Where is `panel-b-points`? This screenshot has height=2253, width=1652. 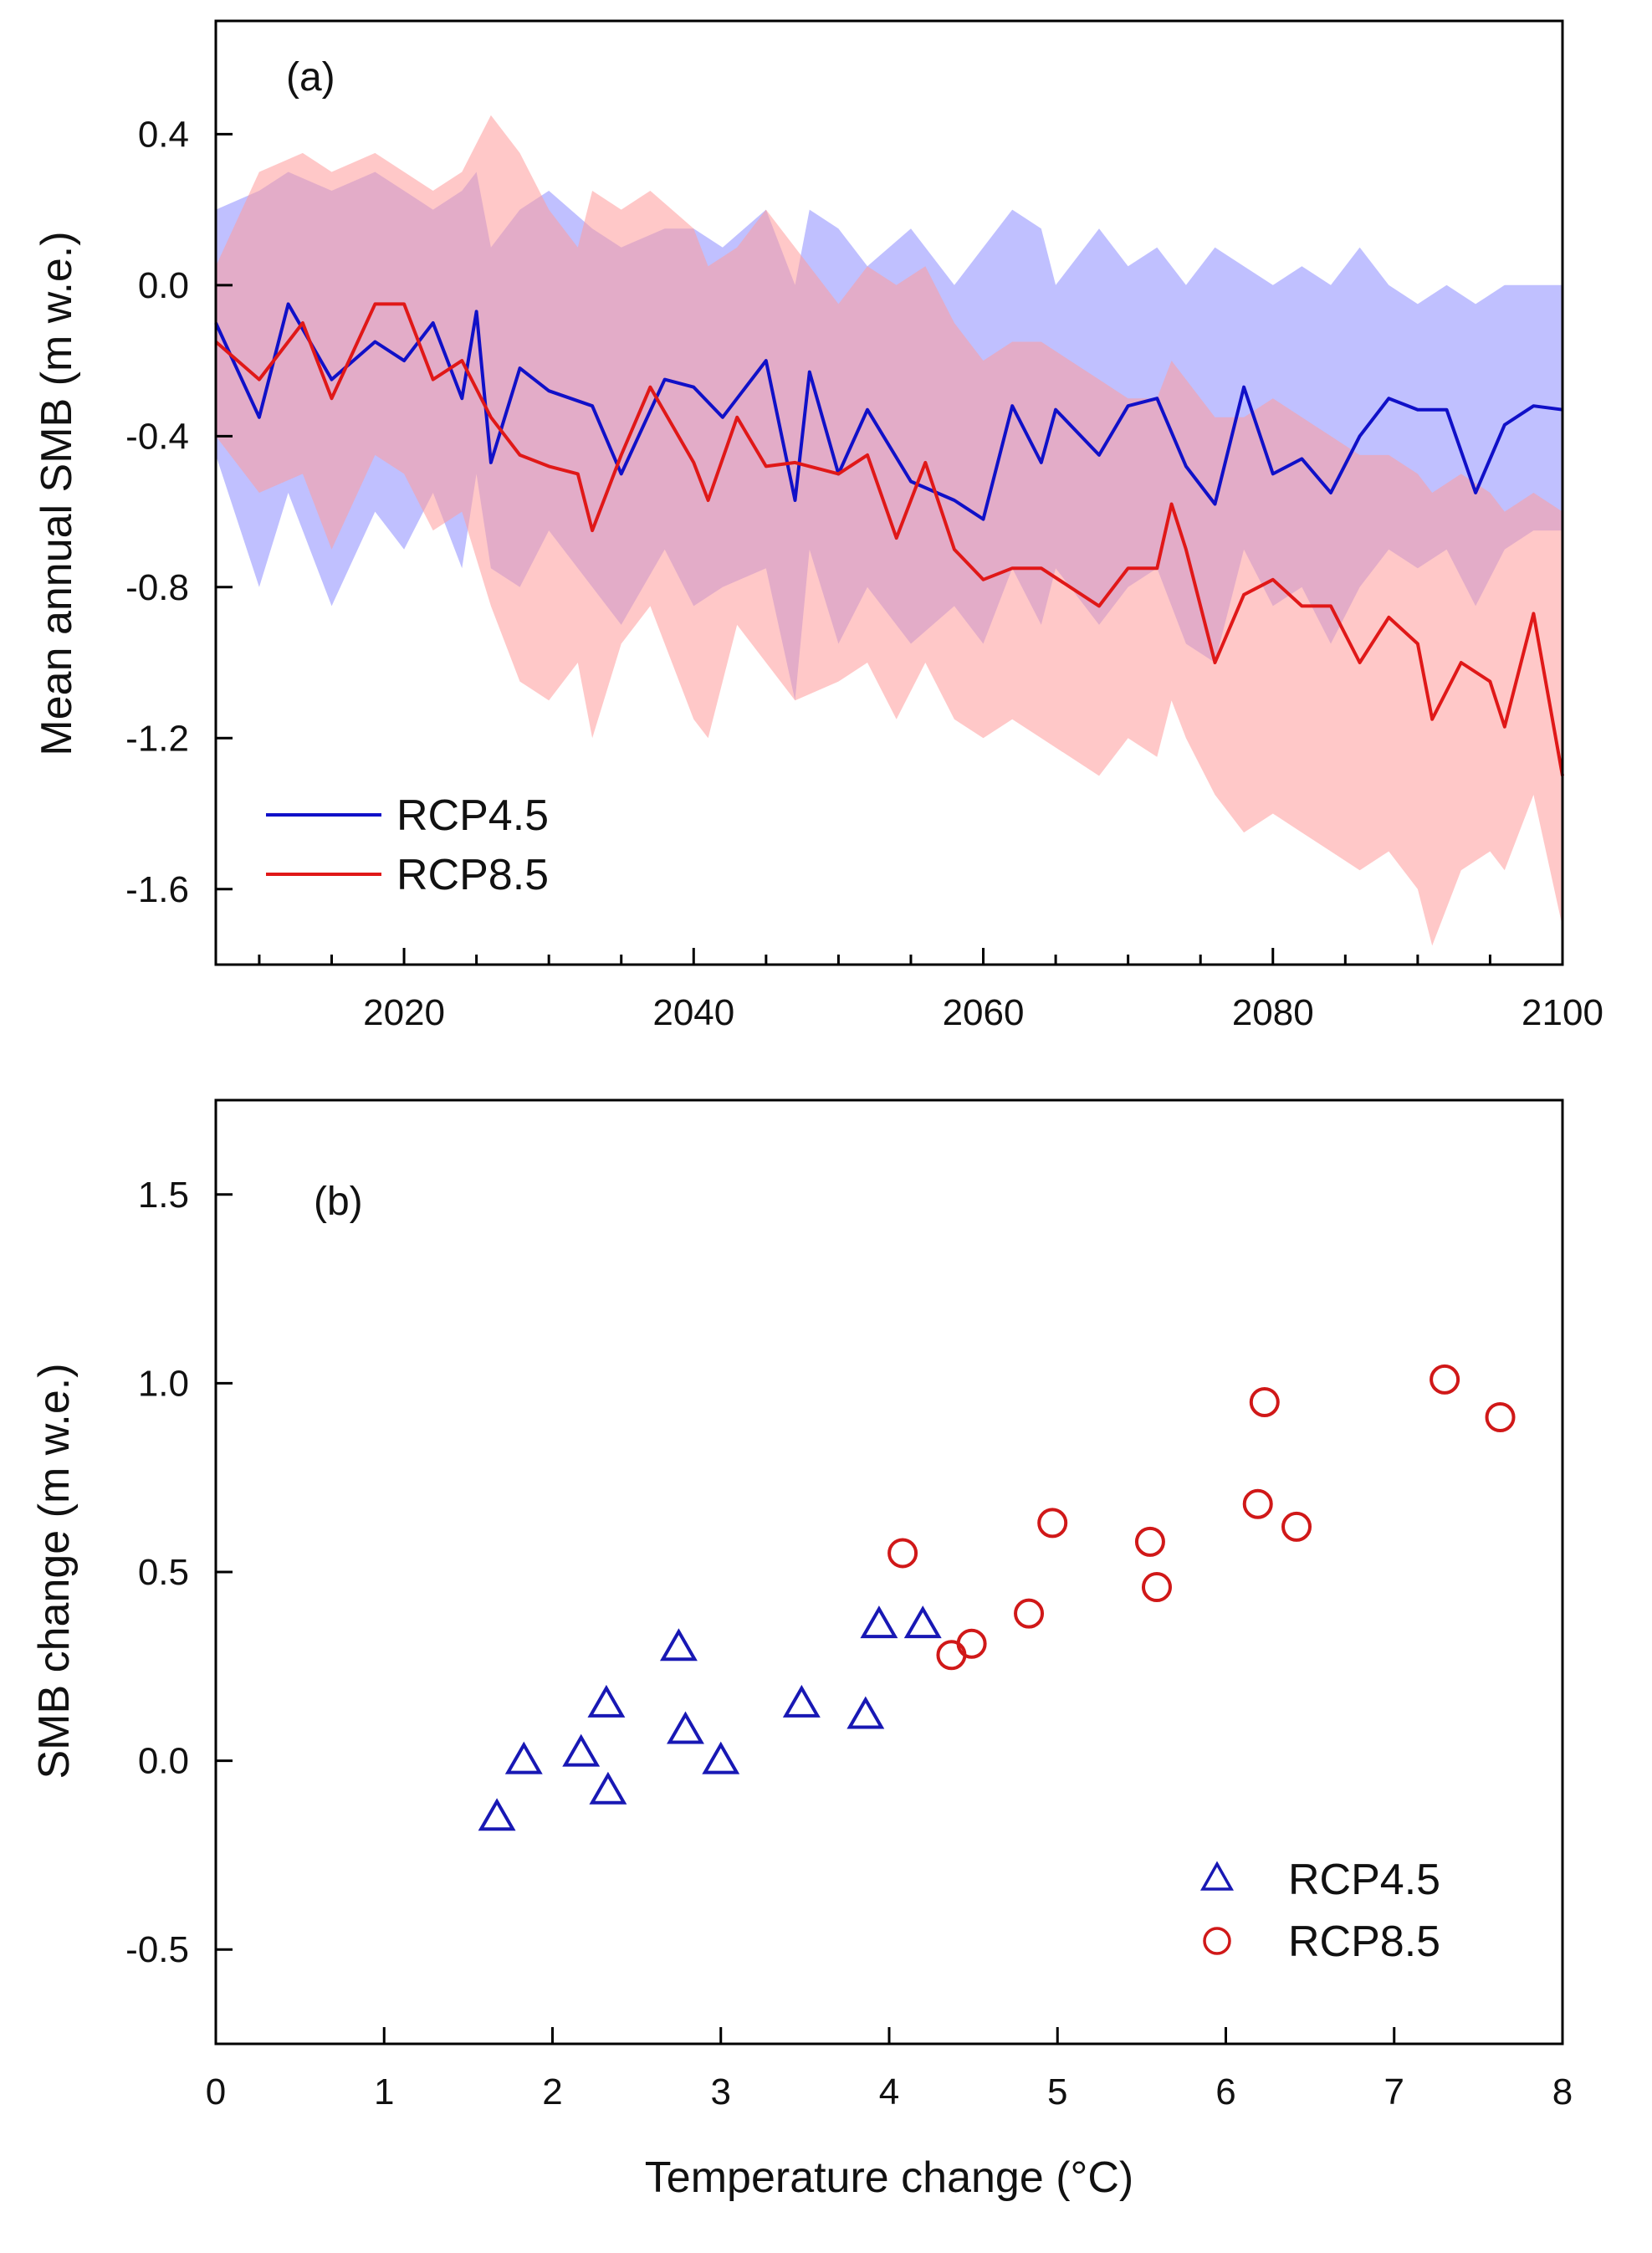 panel-b-points is located at coordinates (997, 1598).